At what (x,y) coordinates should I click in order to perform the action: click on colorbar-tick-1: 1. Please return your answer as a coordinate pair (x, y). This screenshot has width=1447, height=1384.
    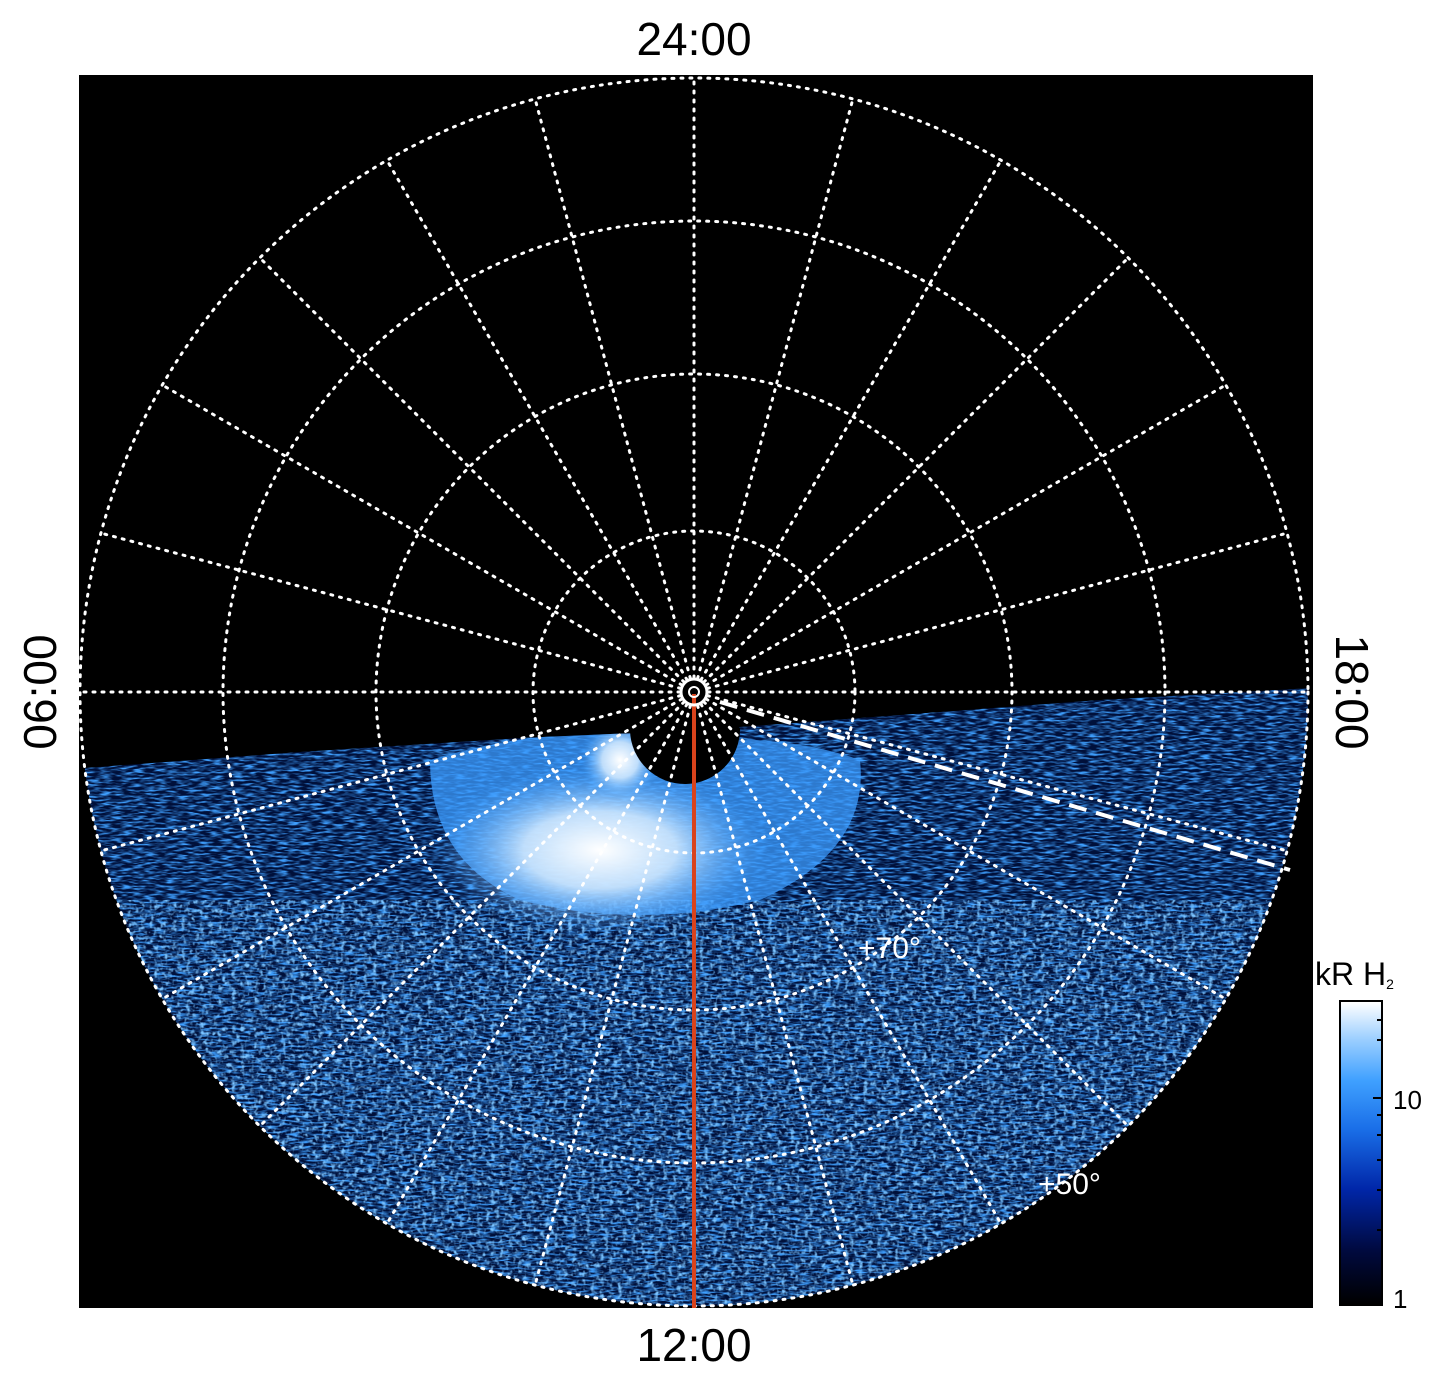
    Looking at the image, I should click on (1400, 1299).